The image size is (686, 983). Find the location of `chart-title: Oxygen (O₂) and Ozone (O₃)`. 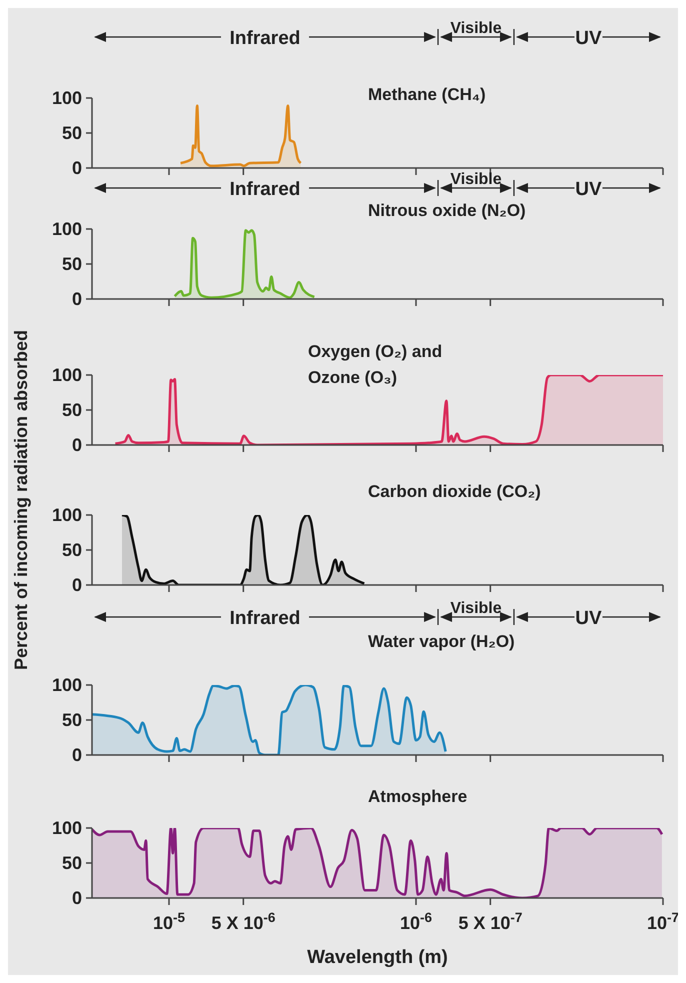

chart-title: Oxygen (O₂) and Ozone (O₃) is located at coordinates (376, 365).